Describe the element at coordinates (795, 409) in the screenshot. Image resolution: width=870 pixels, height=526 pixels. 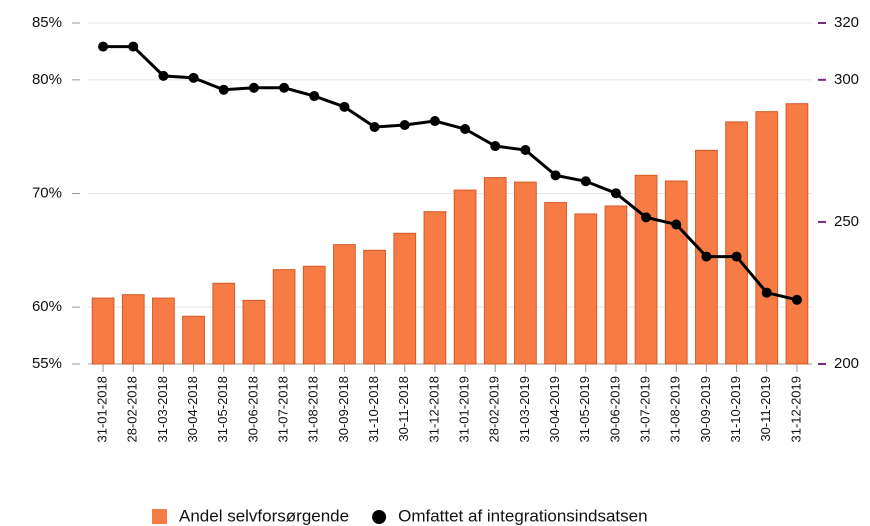
I see `x-tick-label: 31-12-2019` at that location.